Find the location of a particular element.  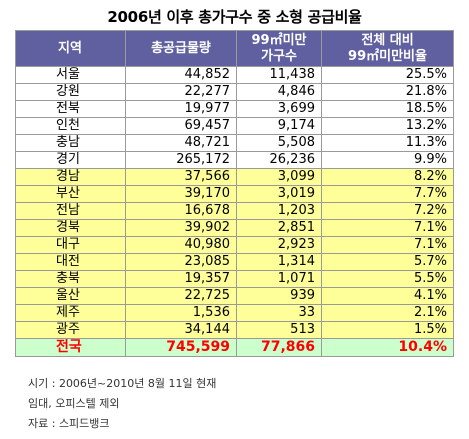

cell-region: 경기 is located at coordinates (70, 160).